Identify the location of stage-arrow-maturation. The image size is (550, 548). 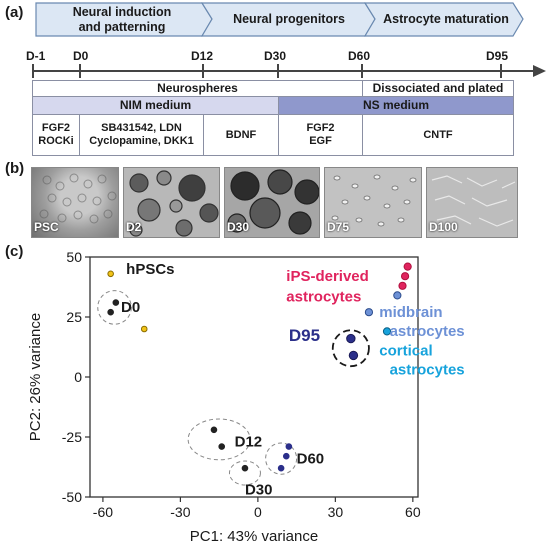
(443, 19).